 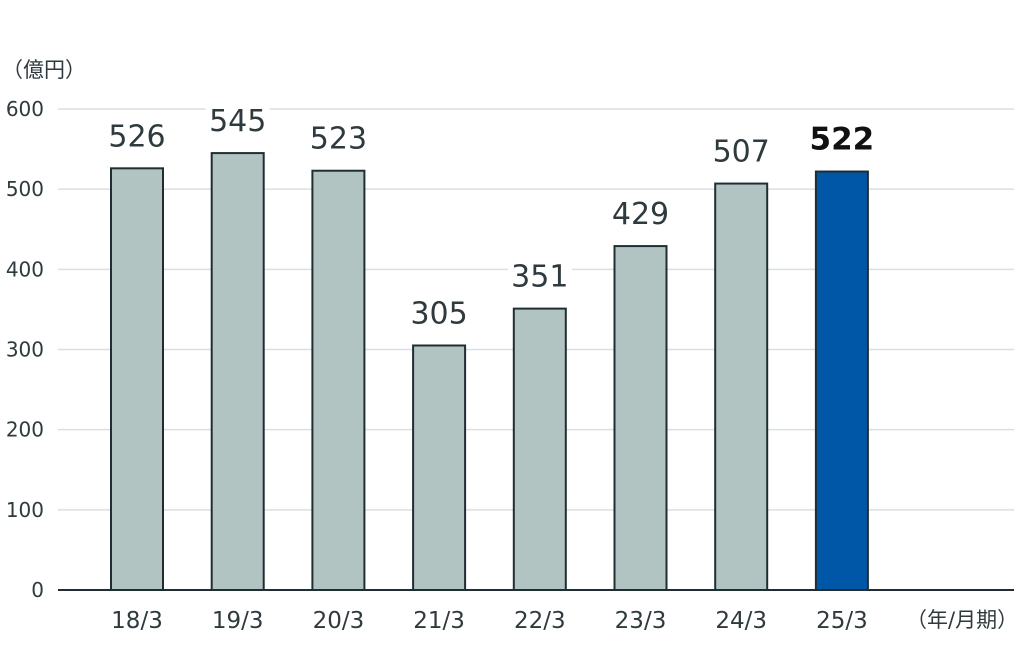 I want to click on x-tick-label: 19/3, so click(x=238, y=621).